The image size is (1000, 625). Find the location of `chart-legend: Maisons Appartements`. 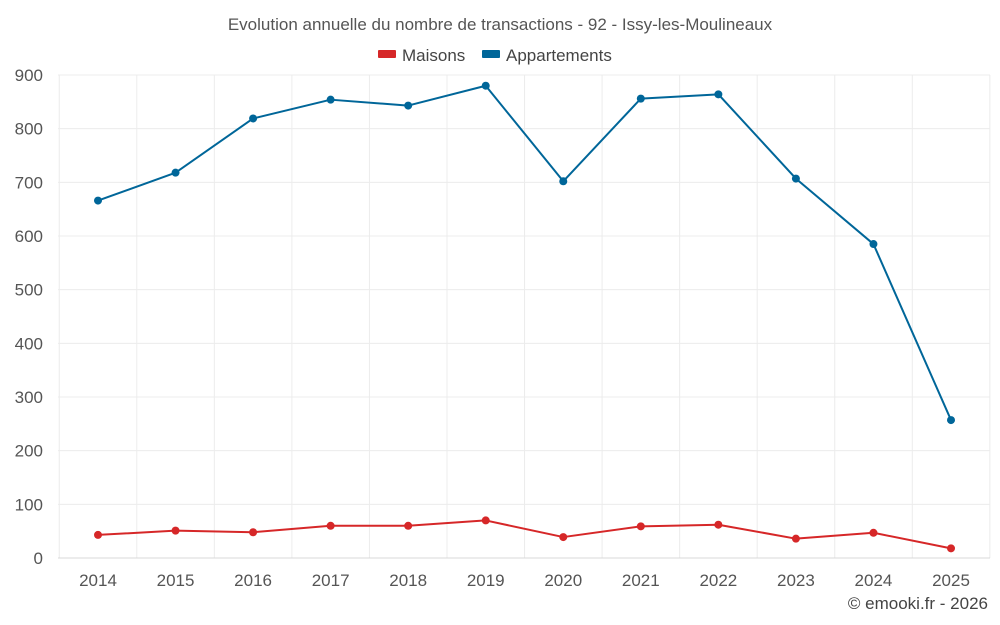

chart-legend: Maisons Appartements is located at coordinates (495, 55).